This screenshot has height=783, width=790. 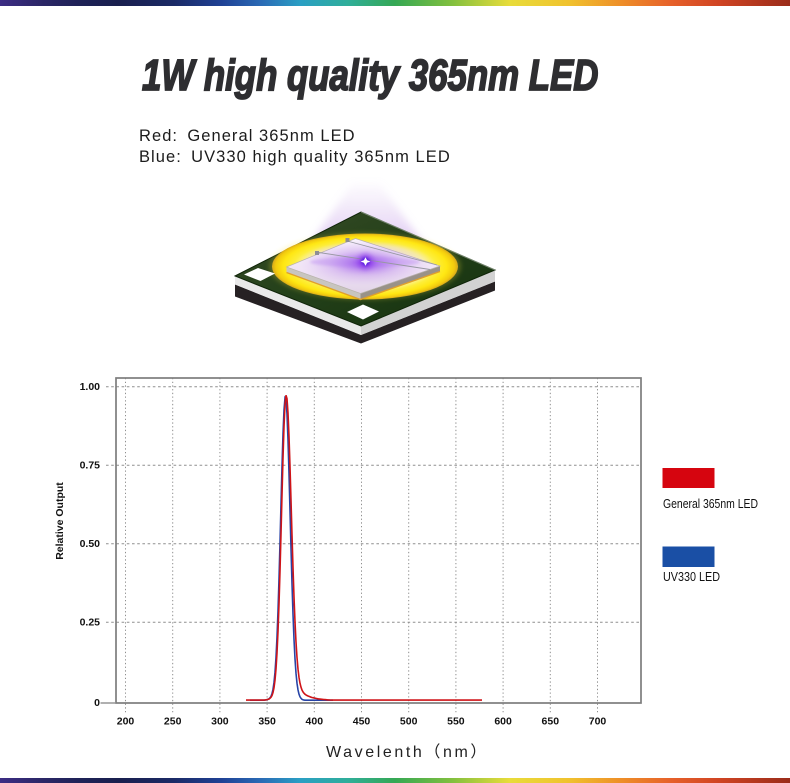 What do you see at coordinates (315, 722) in the screenshot?
I see `svg-text: 400` at bounding box center [315, 722].